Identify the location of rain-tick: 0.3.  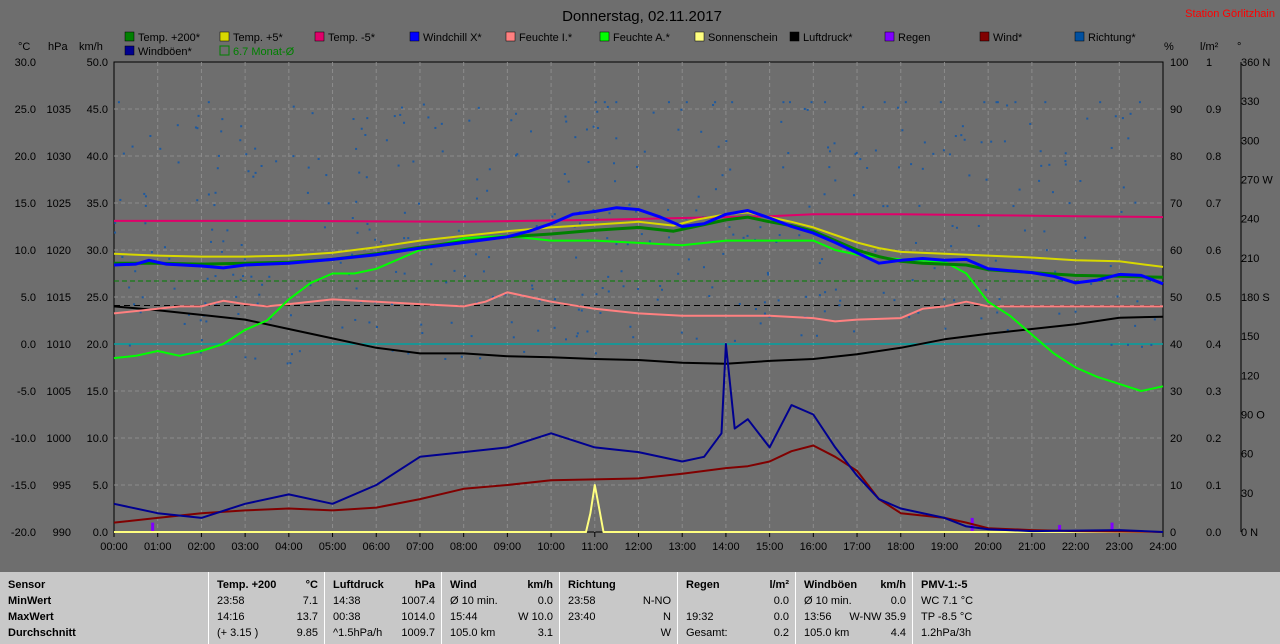
(1213, 392).